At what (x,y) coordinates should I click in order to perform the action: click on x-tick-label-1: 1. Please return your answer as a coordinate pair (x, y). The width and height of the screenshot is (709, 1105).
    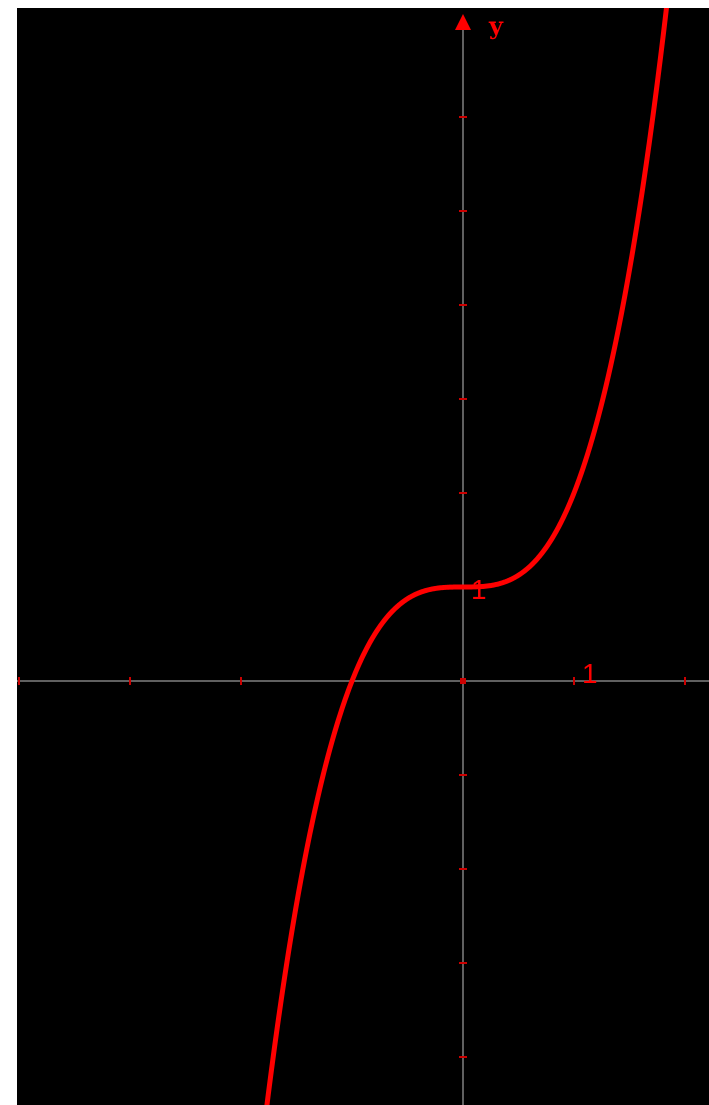
    Looking at the image, I should click on (590, 673).